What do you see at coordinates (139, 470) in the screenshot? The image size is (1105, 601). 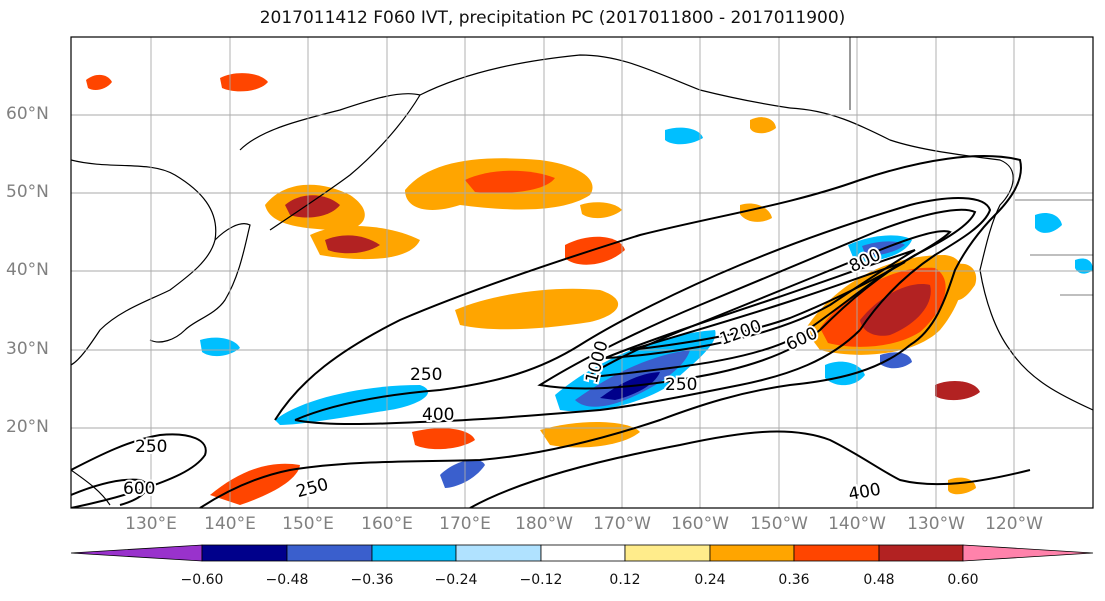 I see `ivt-contour-250-south` at bounding box center [139, 470].